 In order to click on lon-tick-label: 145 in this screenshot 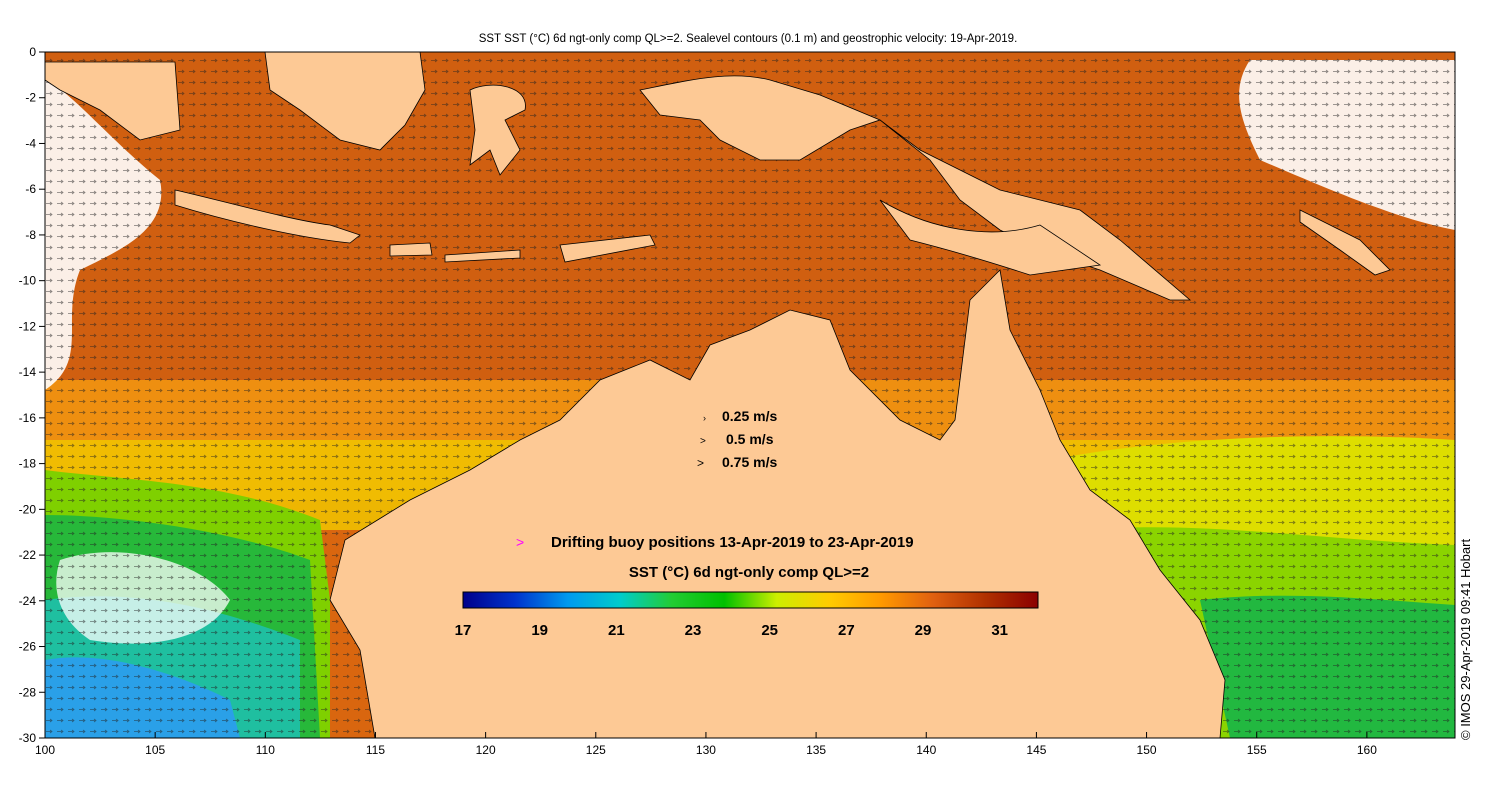, I will do `click(1036, 750)`.